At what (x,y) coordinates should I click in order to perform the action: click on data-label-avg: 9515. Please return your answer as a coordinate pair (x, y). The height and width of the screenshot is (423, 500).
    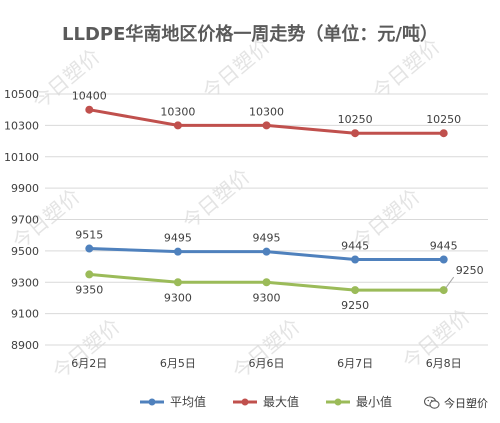
    Looking at the image, I should click on (89, 235).